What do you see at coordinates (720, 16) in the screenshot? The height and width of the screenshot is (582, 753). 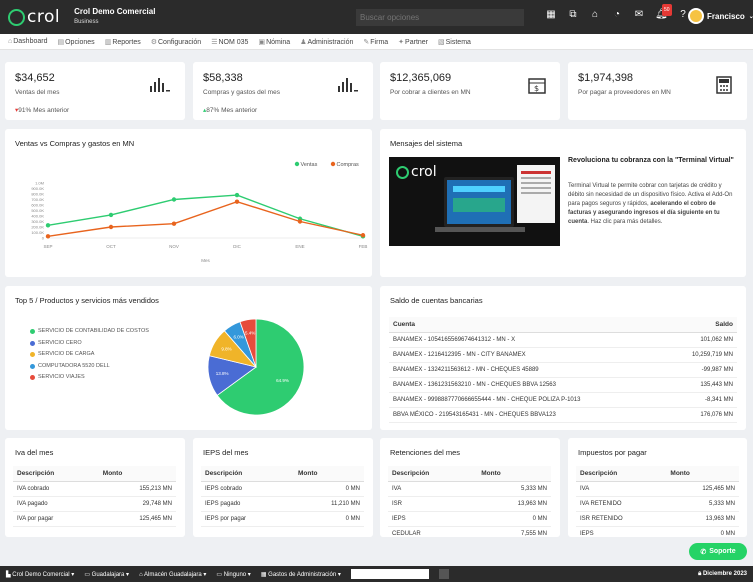 I see `user-menu: Francisco ⌄` at bounding box center [720, 16].